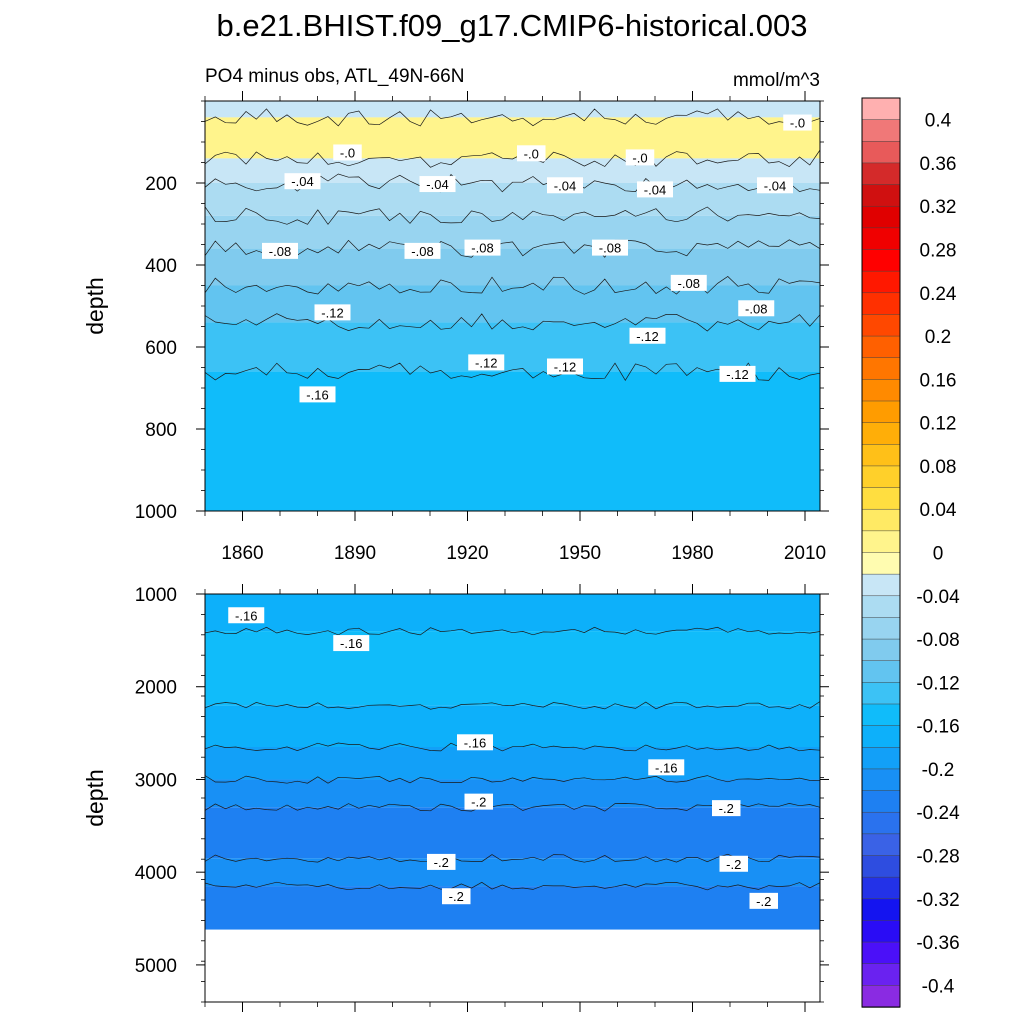 This screenshot has height=1024, width=1024. Describe the element at coordinates (938, 380) in the screenshot. I see `colorbar-label: 0.16` at that location.